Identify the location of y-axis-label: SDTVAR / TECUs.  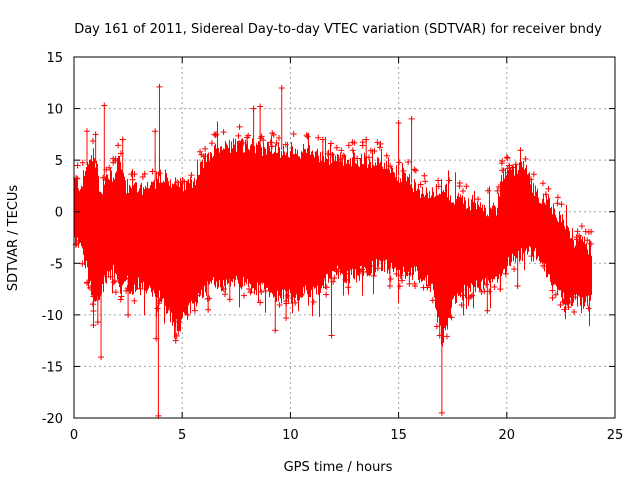
(13, 238).